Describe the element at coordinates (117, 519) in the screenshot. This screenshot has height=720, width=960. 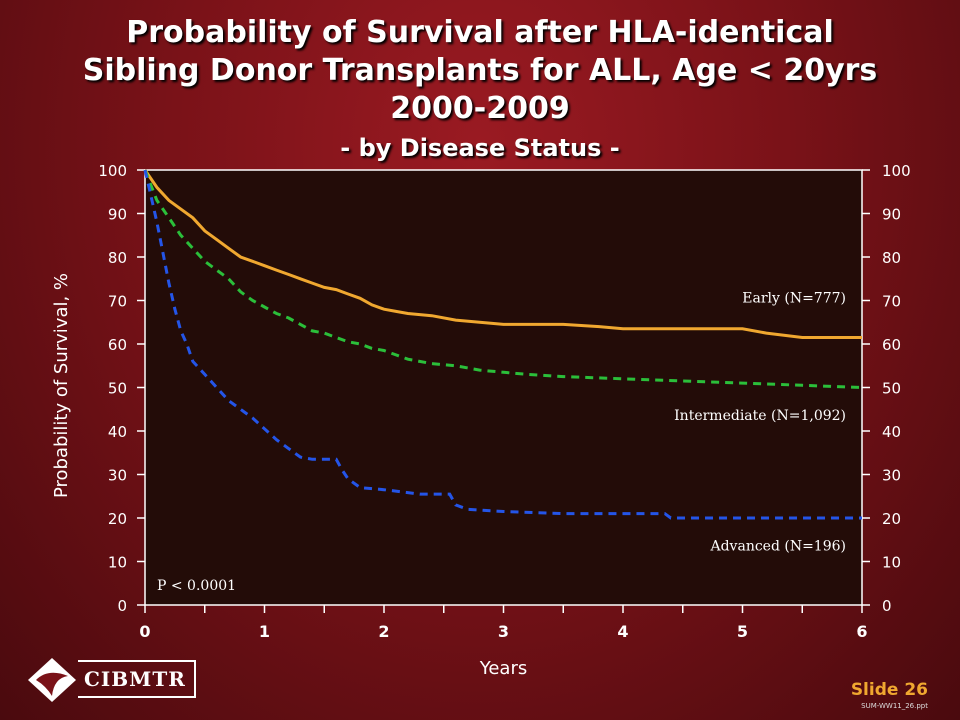
I see `y-tick-label-left: 20` at that location.